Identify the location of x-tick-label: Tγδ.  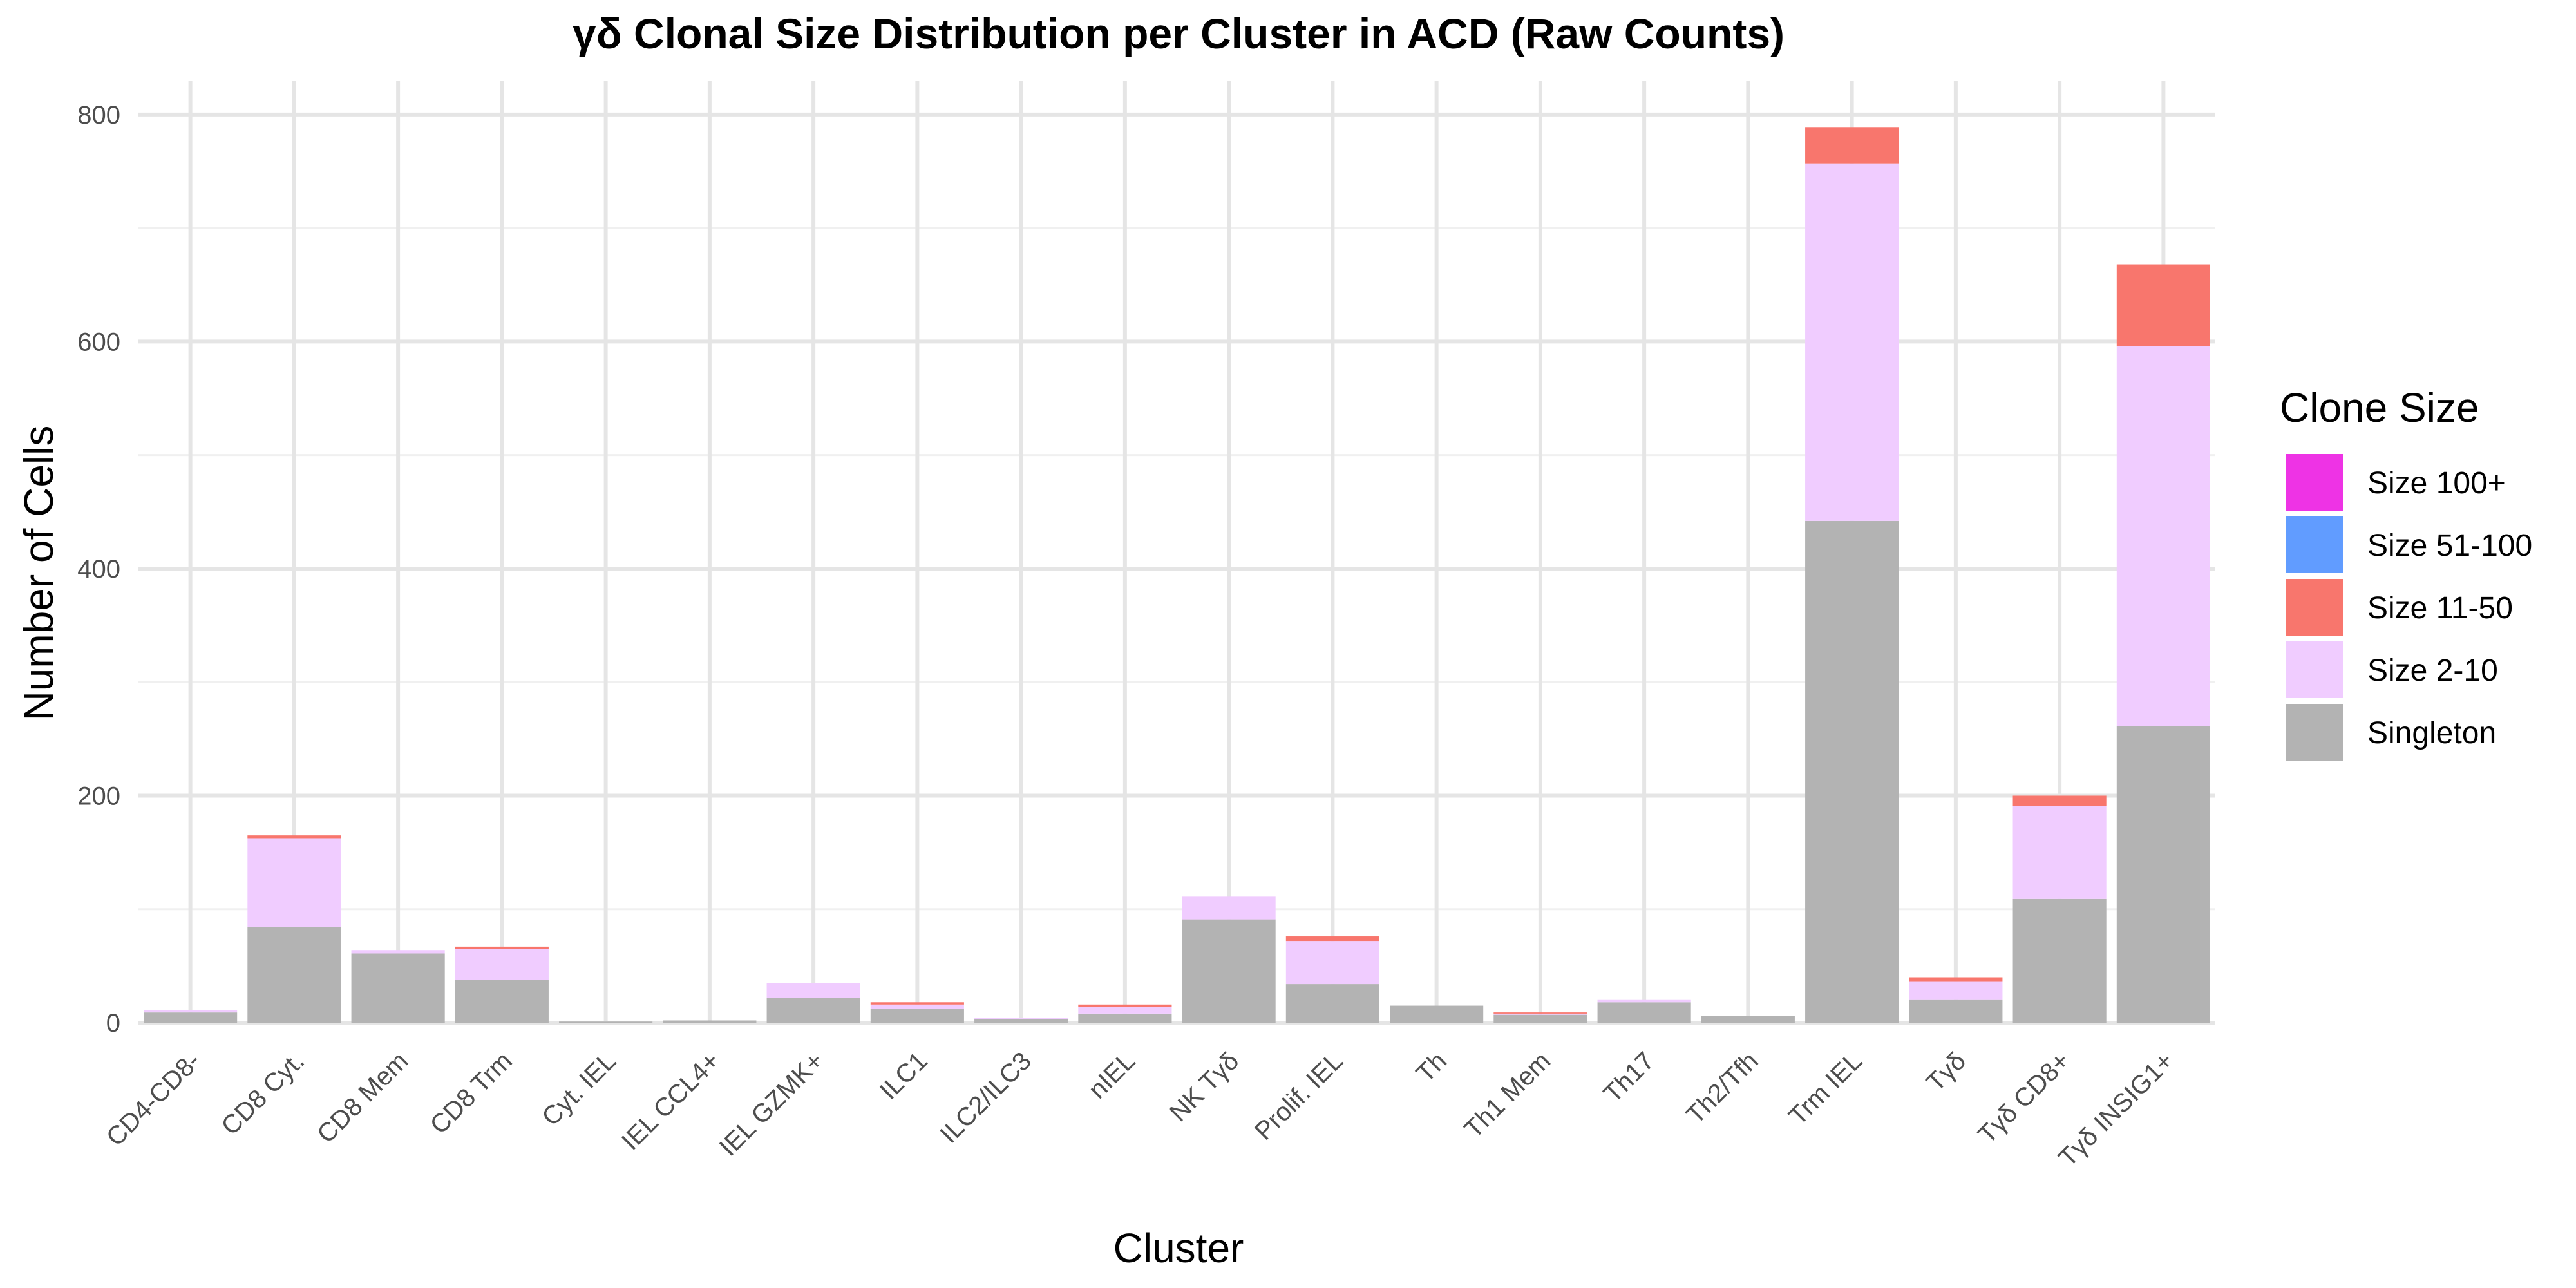
(1946, 1071).